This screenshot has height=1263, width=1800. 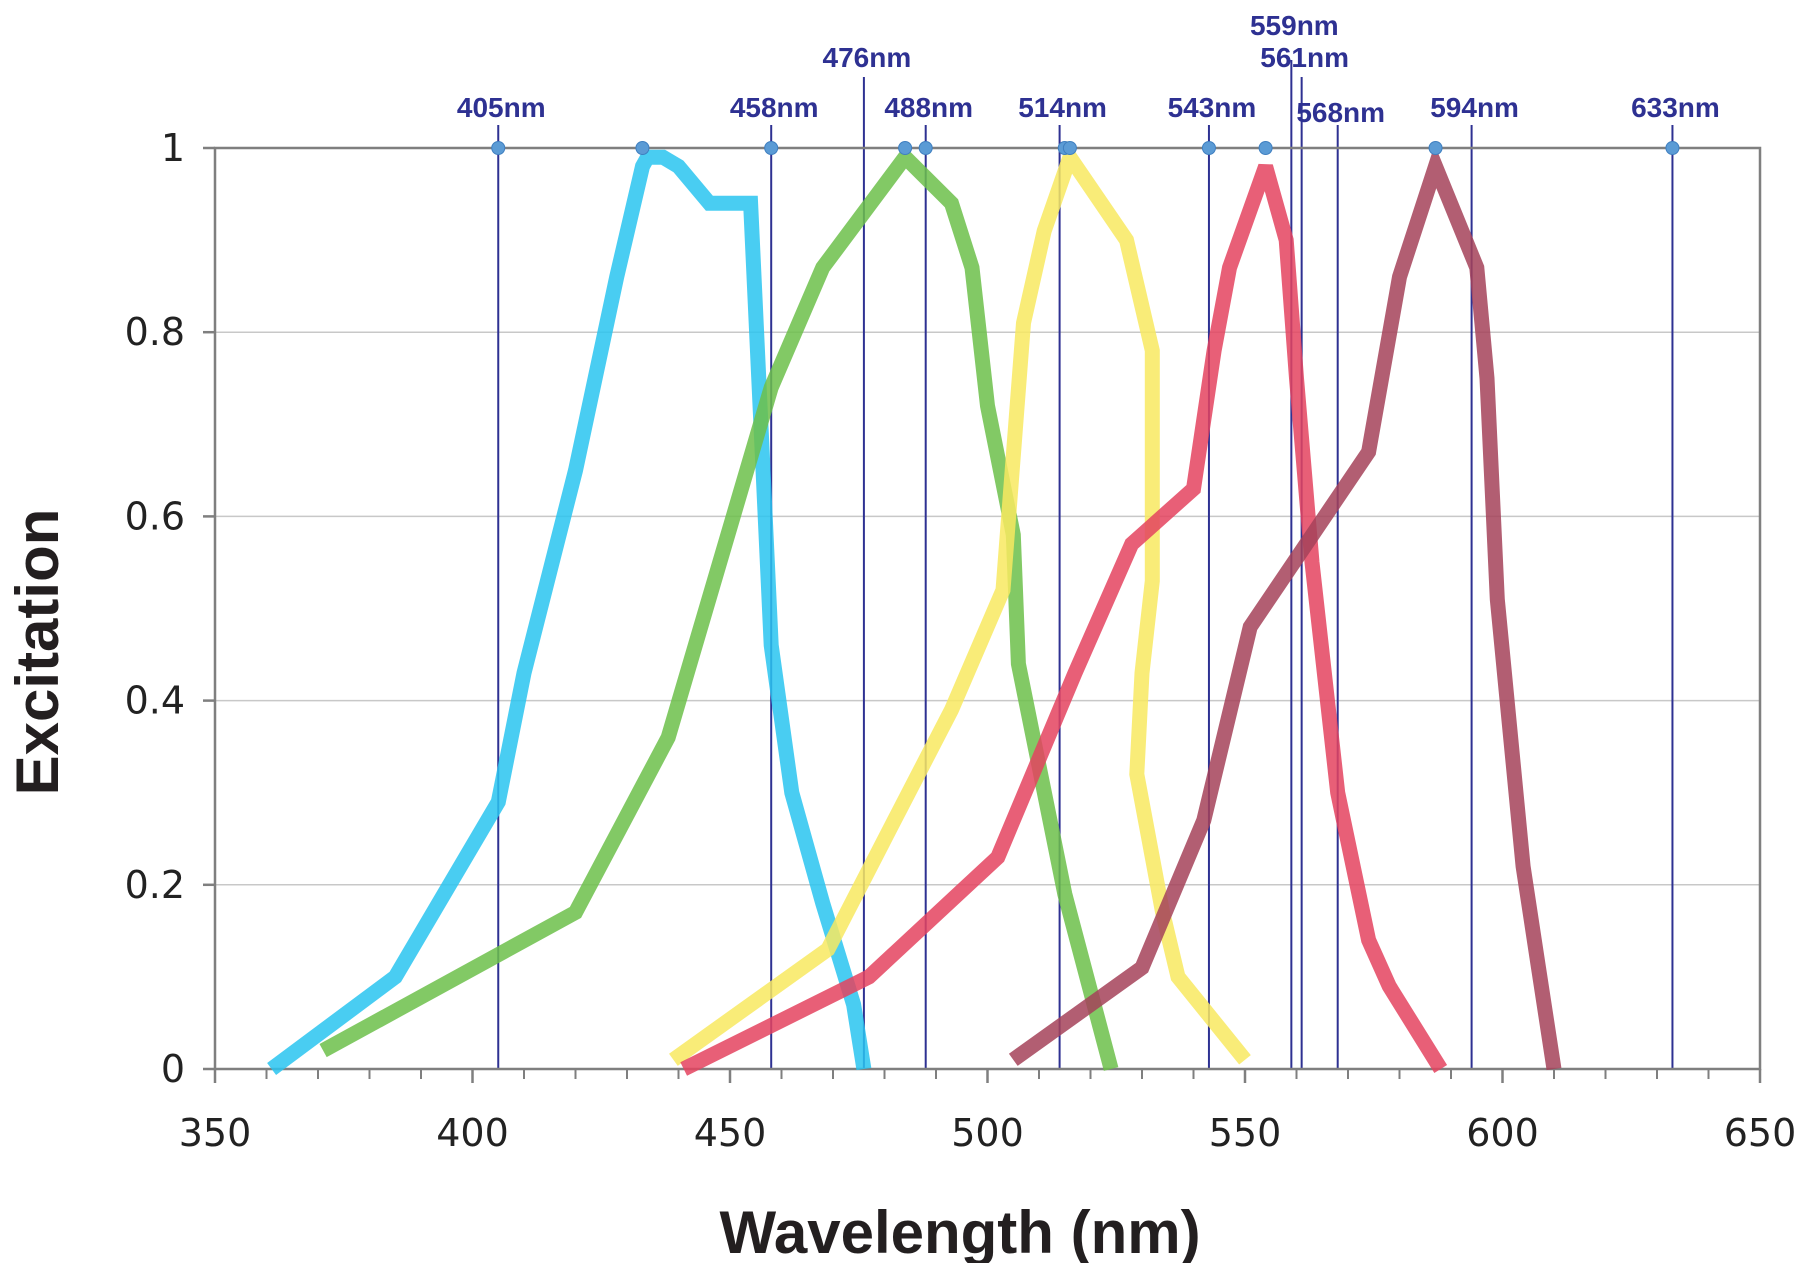 What do you see at coordinates (215, 1133) in the screenshot?
I see `x-tick-label: 350` at bounding box center [215, 1133].